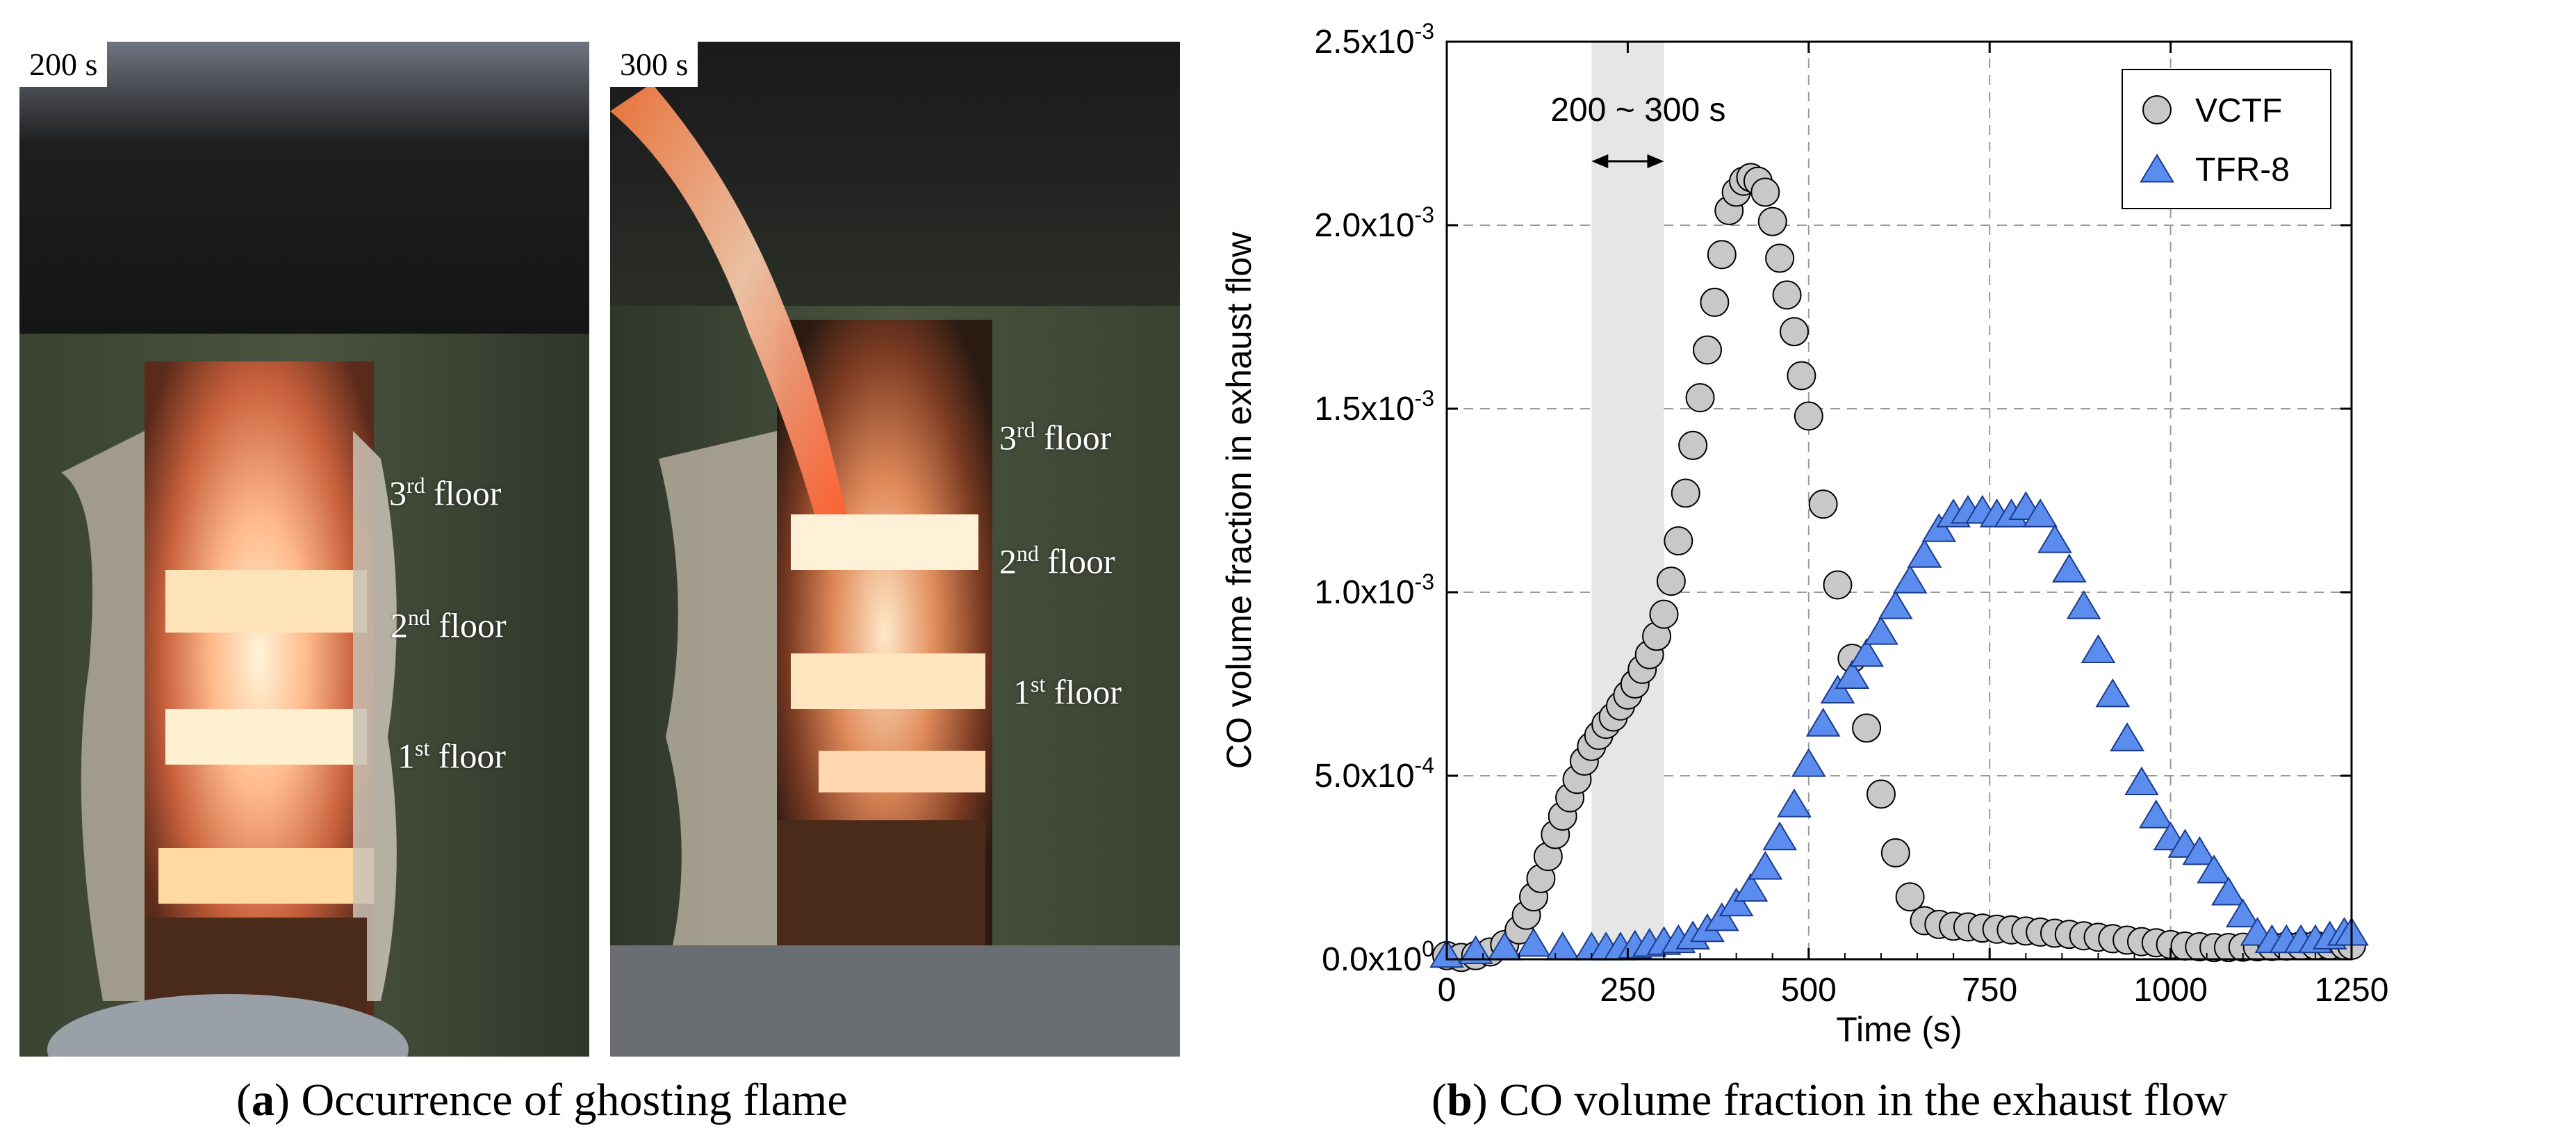 The width and height of the screenshot is (2576, 1140). What do you see at coordinates (1600, 161) in the screenshot?
I see `arrow-head-left-icon` at bounding box center [1600, 161].